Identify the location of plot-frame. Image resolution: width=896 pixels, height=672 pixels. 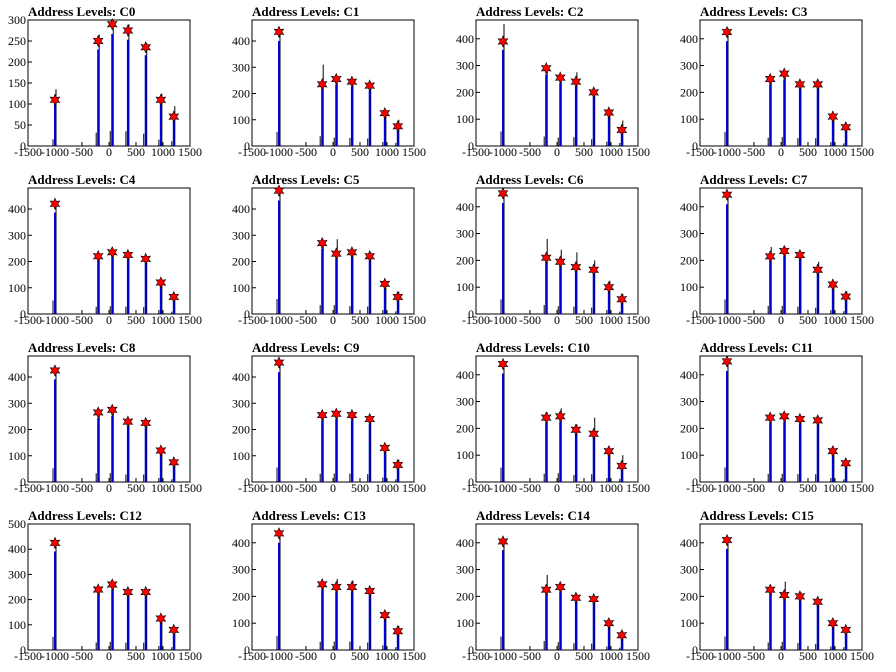
(557, 251).